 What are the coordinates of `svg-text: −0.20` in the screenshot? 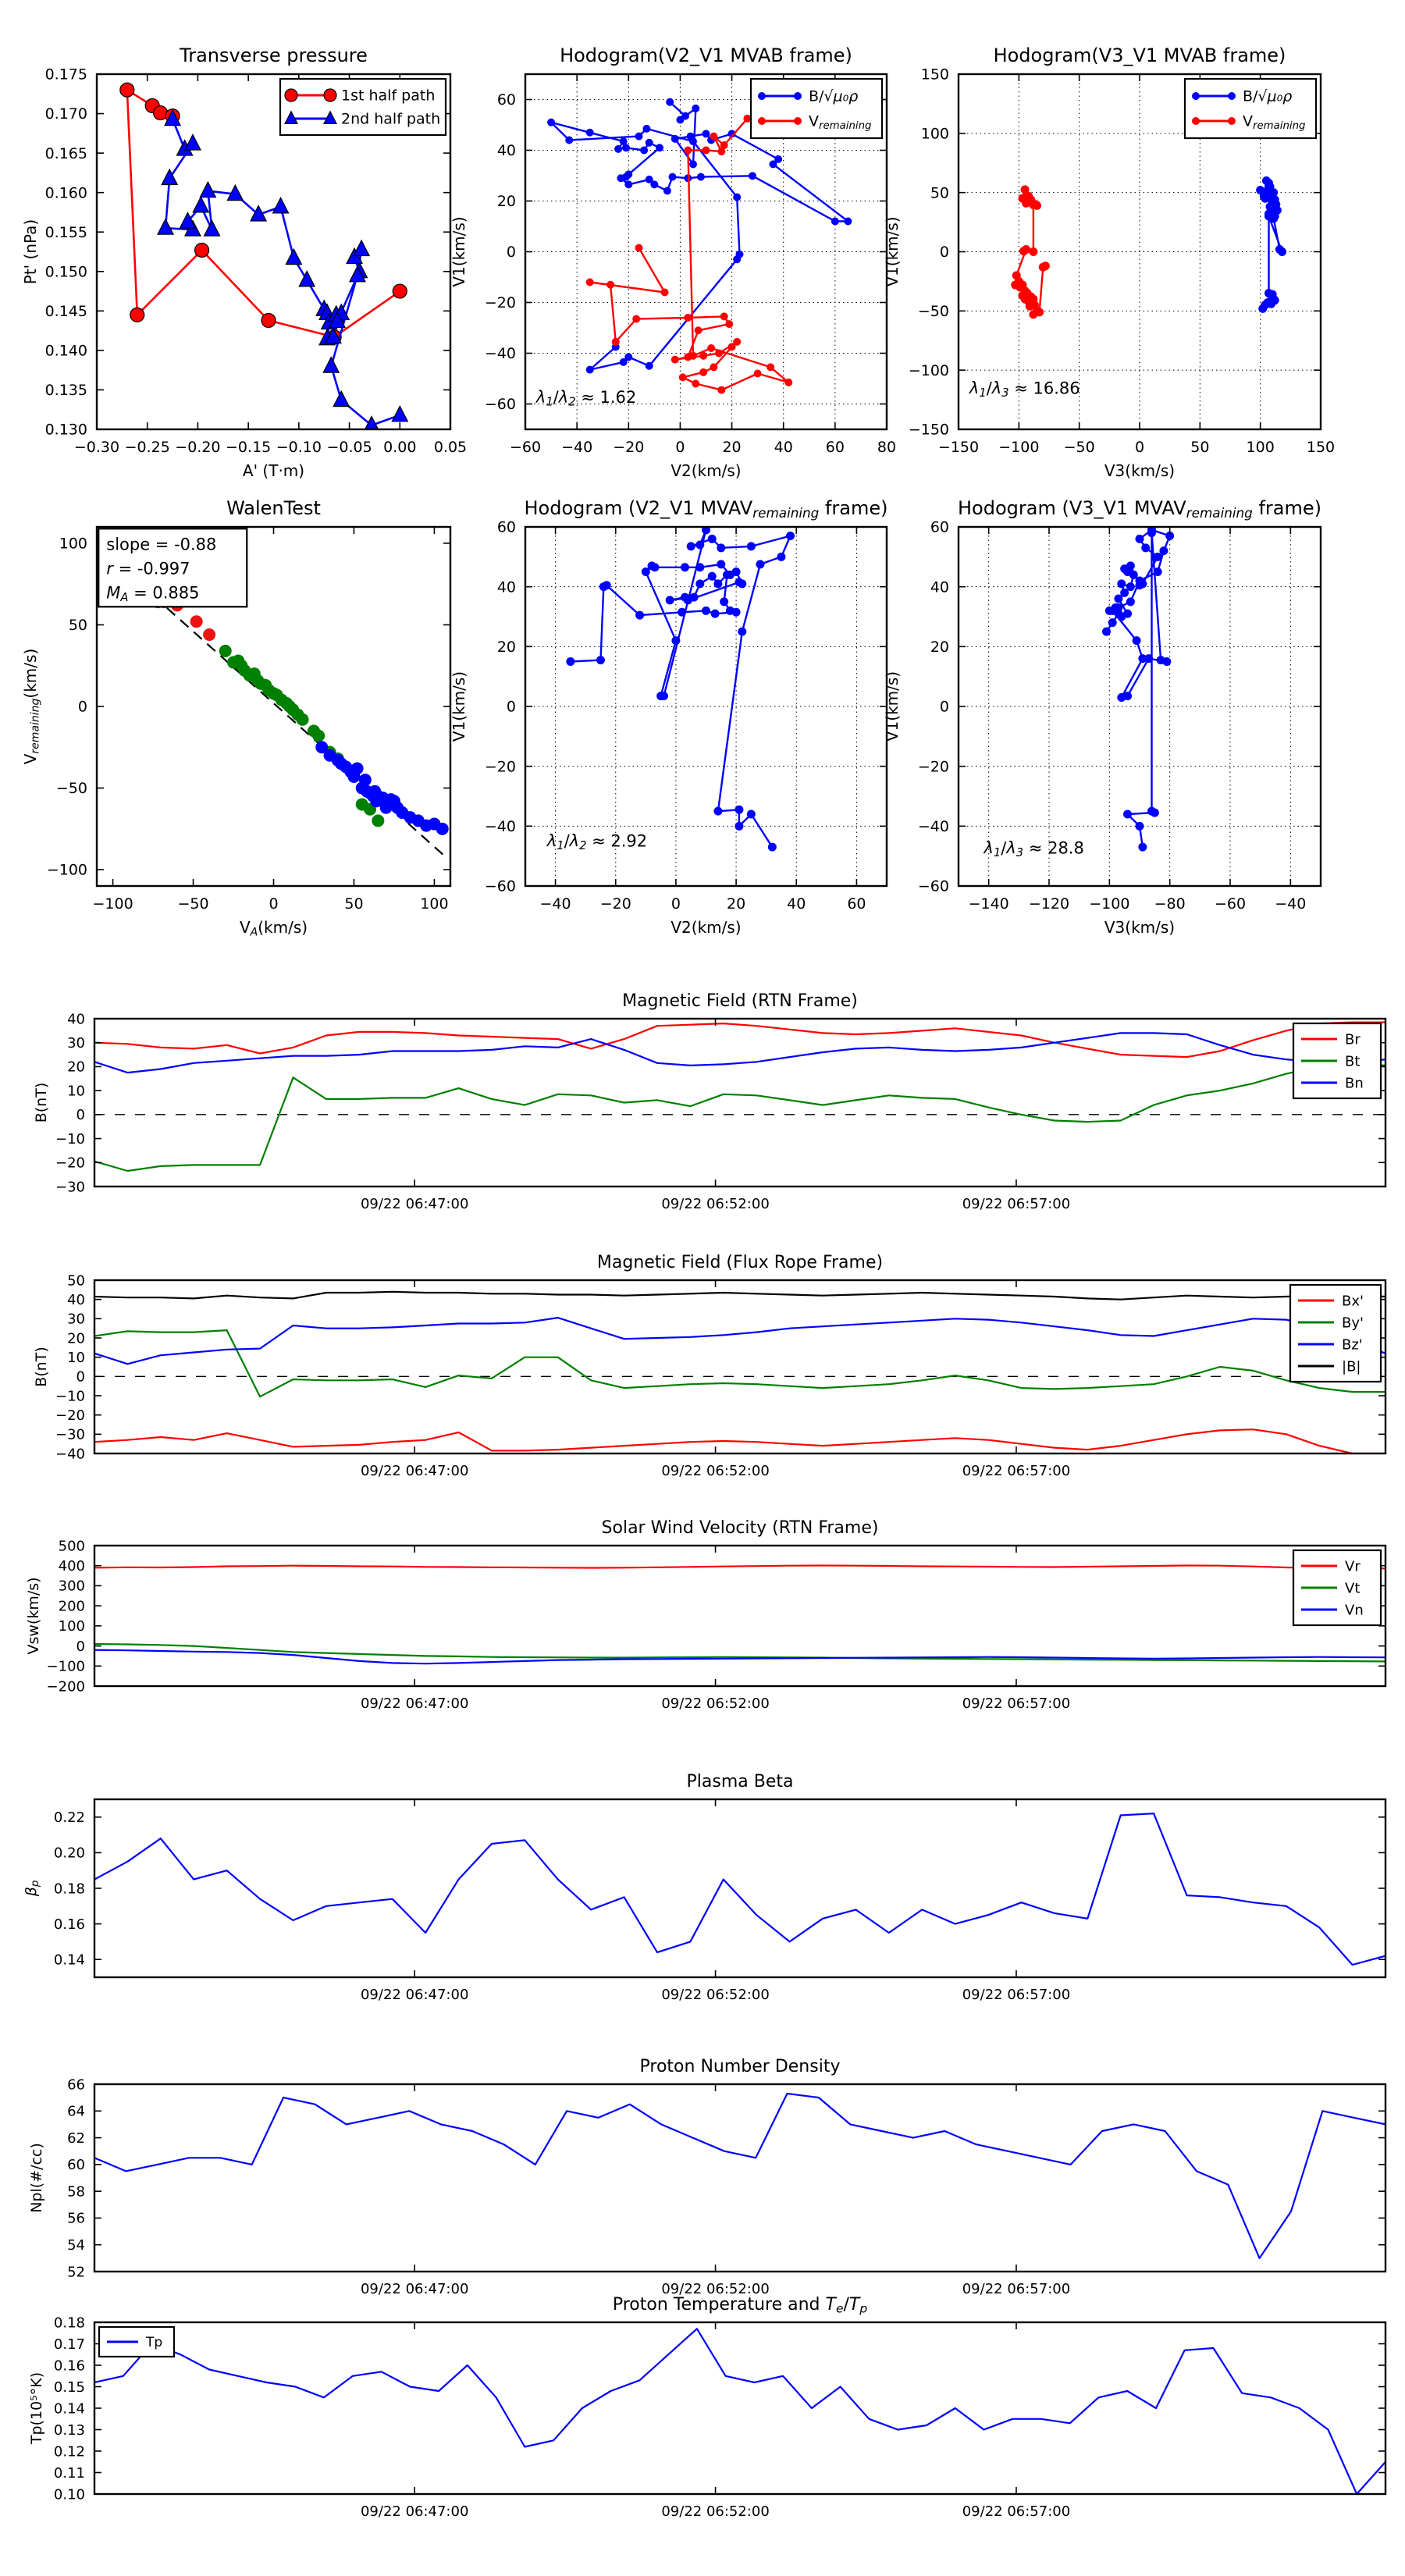 It's located at (197, 447).